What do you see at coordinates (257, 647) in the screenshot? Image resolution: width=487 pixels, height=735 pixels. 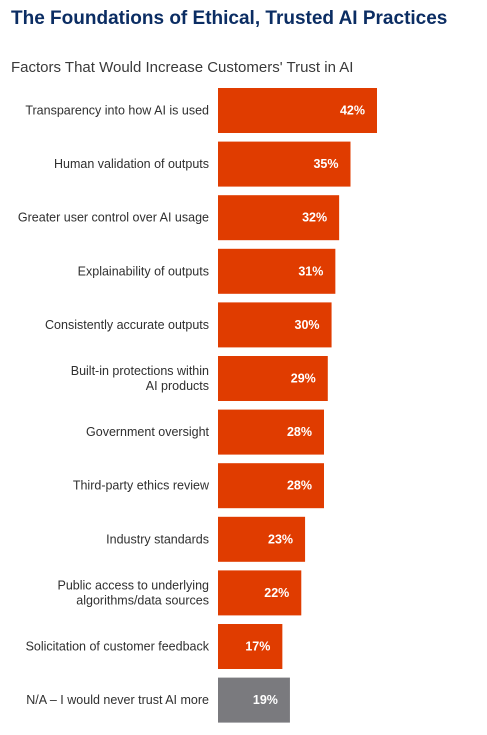 I see `value-label-10: 17%` at bounding box center [257, 647].